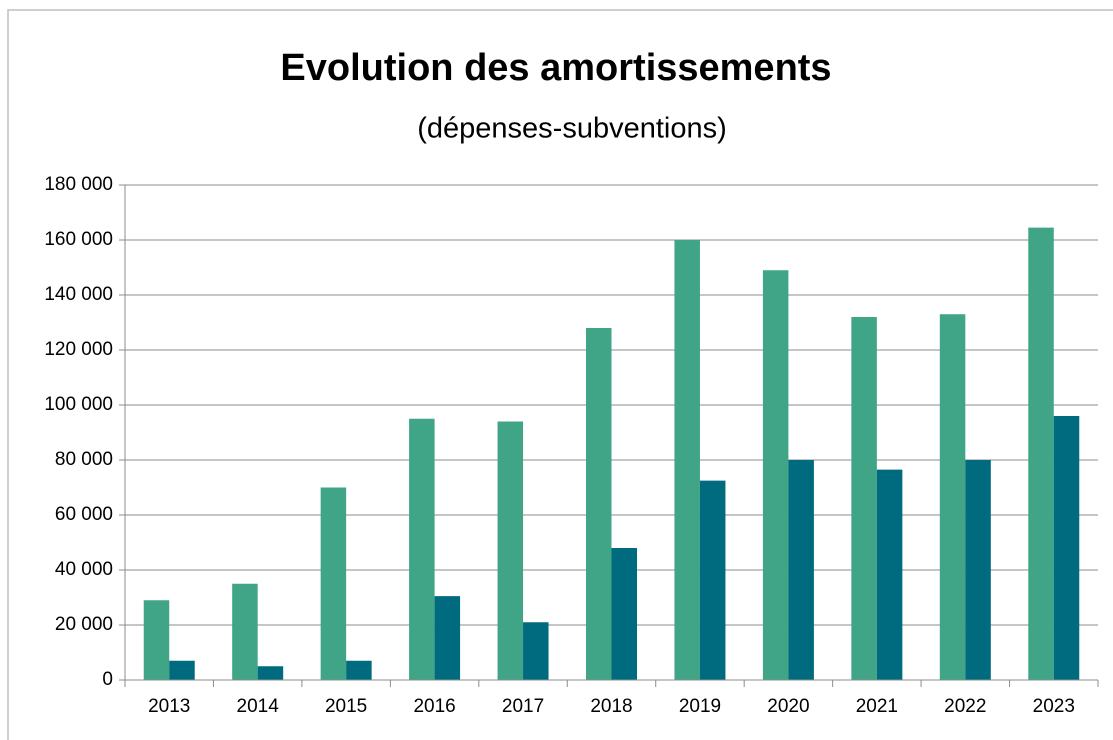 This screenshot has height=740, width=1113. Describe the element at coordinates (78, 294) in the screenshot. I see `y-tick-label: 140 000` at that location.